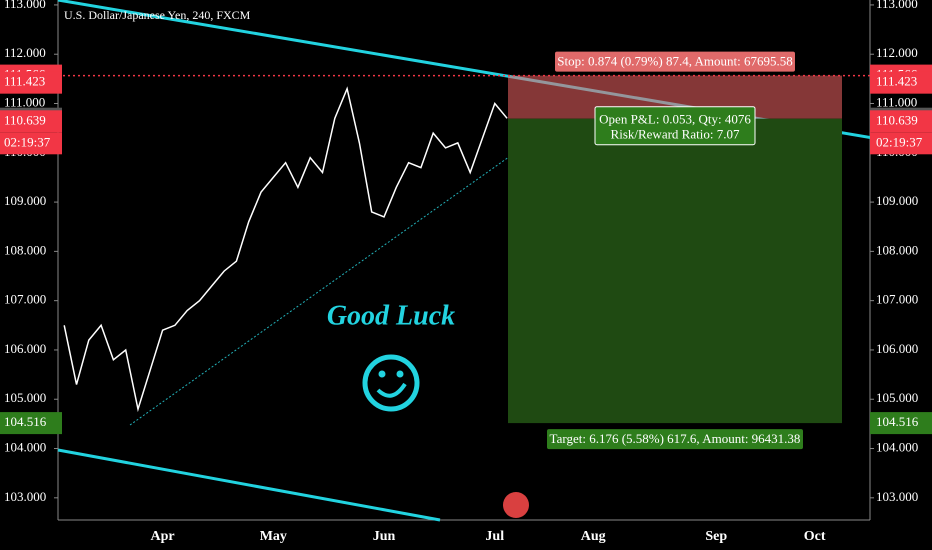 Image resolution: width=932 pixels, height=550 pixels. I want to click on smiley, so click(391, 383).